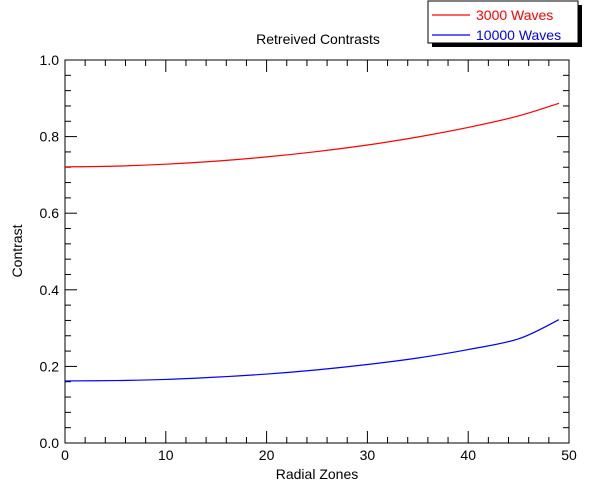 This screenshot has height=496, width=610. What do you see at coordinates (267, 455) in the screenshot?
I see `x-tick-label: 20` at bounding box center [267, 455].